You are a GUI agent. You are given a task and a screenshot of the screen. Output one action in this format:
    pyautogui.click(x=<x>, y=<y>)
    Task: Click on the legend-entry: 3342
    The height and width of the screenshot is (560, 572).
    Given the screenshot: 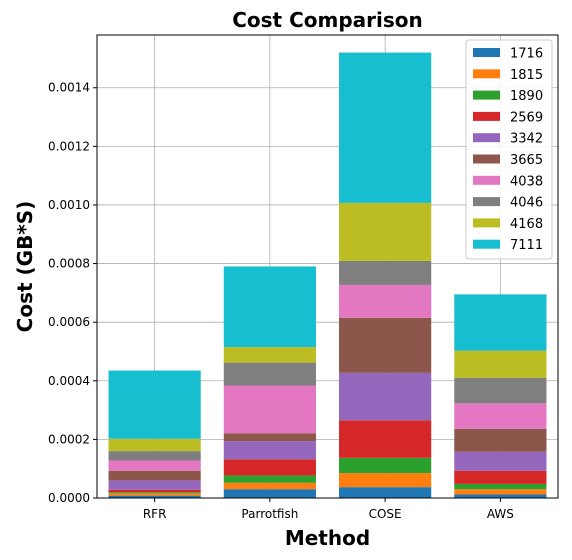 What is the action you would take?
    pyautogui.click(x=526, y=139)
    